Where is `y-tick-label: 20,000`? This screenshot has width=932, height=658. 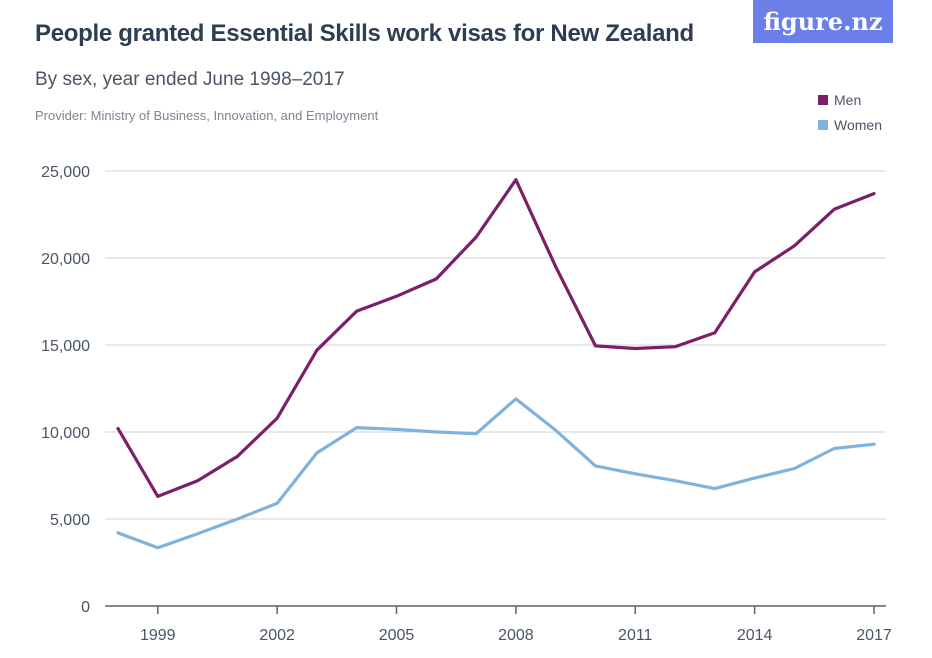
y-tick-label: 20,000 is located at coordinates (65, 259).